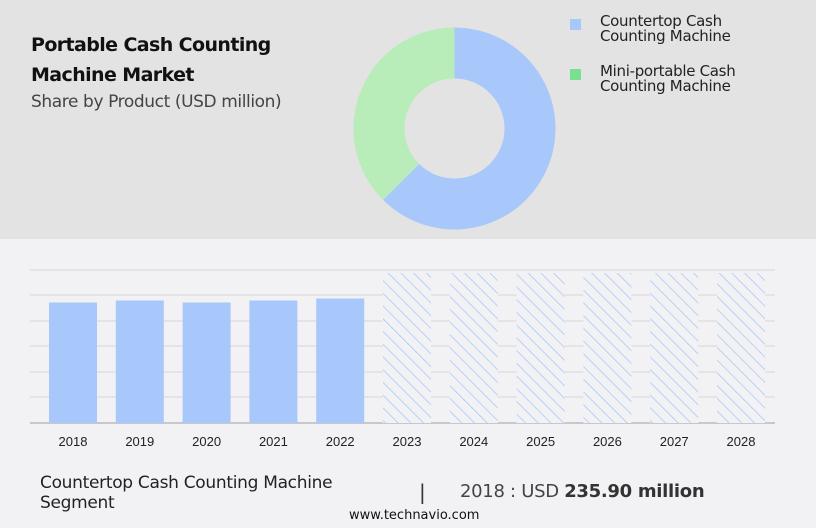 The width and height of the screenshot is (816, 528). I want to click on x-tick-label: 2021, so click(273, 441).